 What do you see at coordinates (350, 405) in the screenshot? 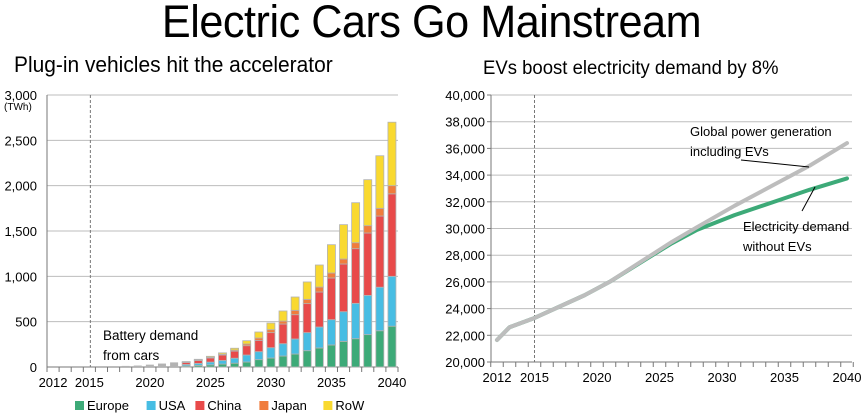
I see `legend-label-row: RoW` at bounding box center [350, 405].